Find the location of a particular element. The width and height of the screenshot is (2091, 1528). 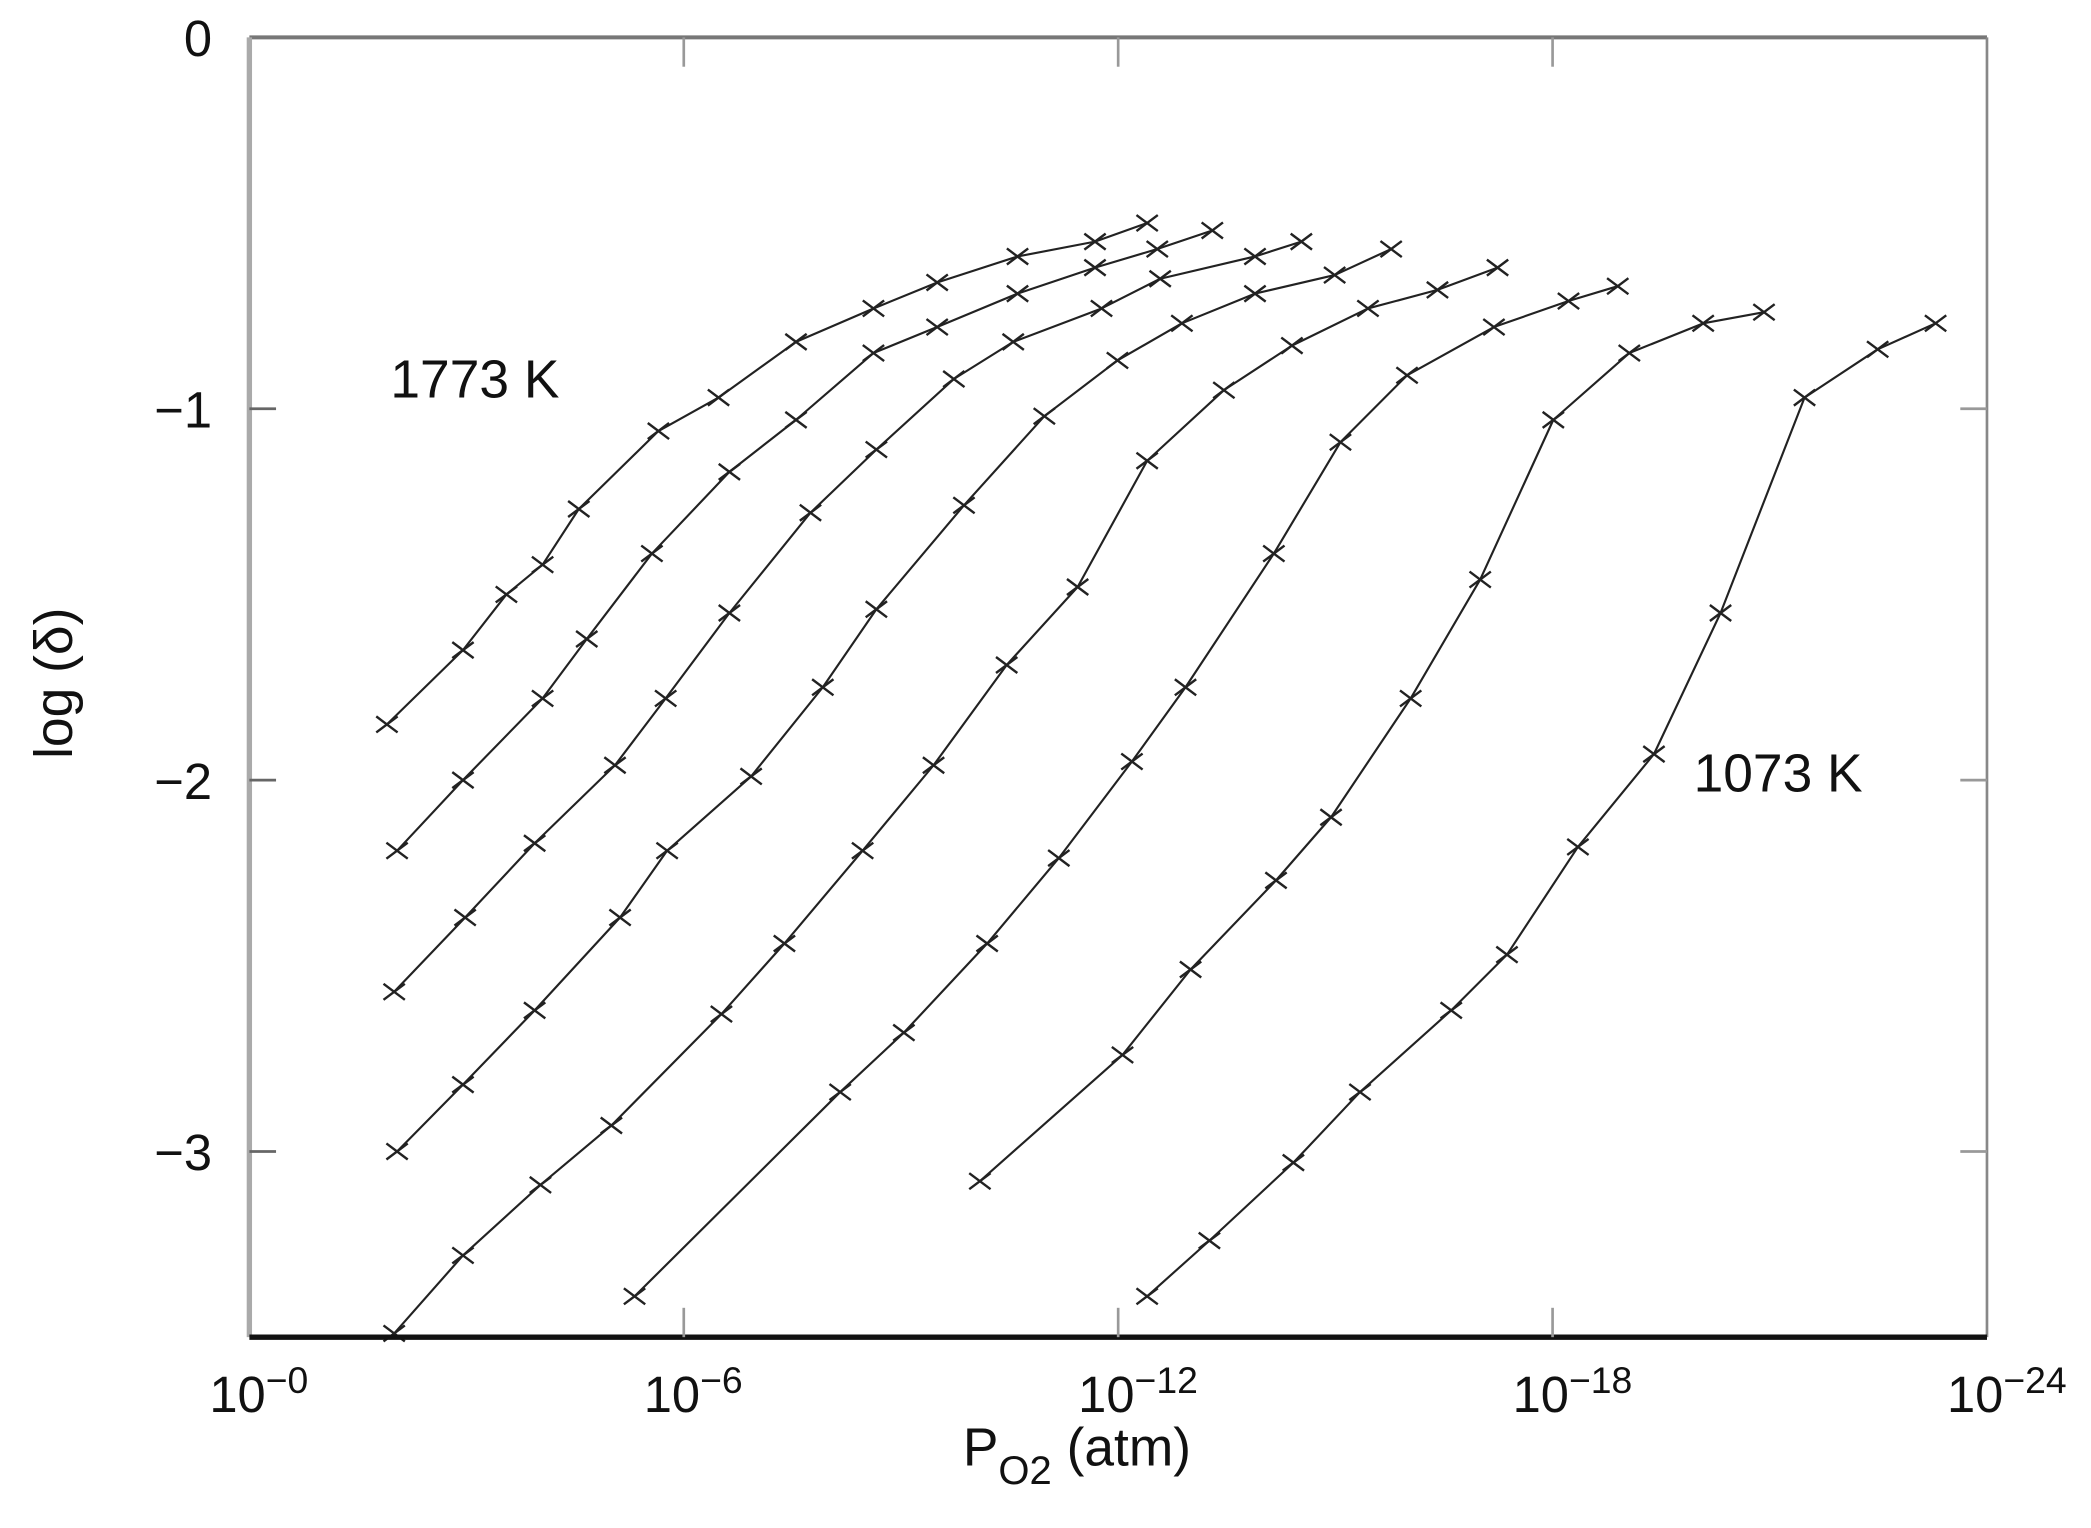

series-line is located at coordinates (767, 474).